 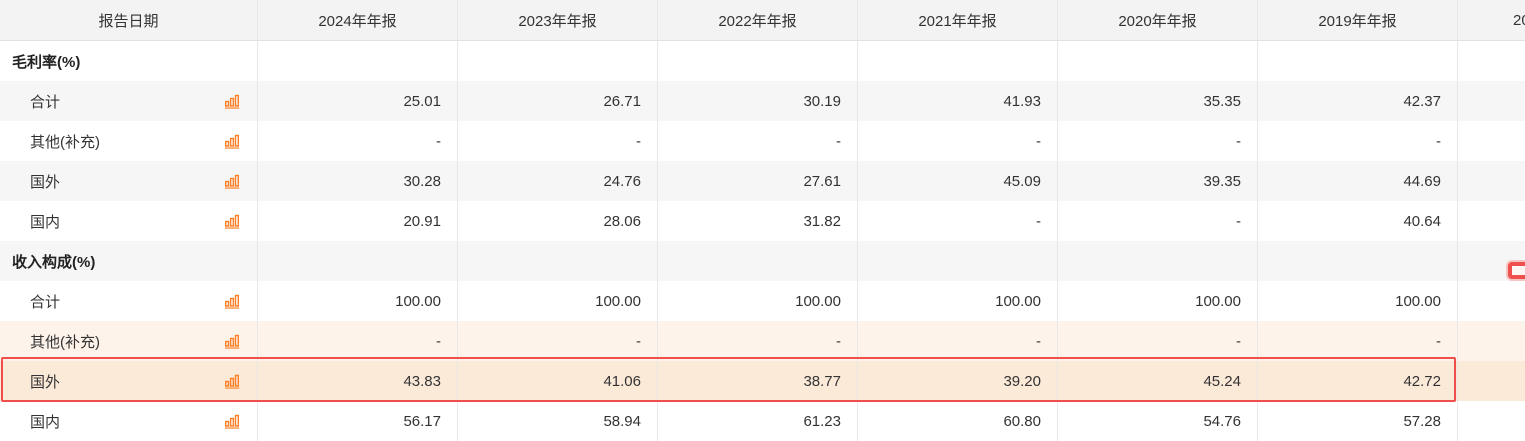 I want to click on value-cell: 39.35, so click(x=1158, y=181).